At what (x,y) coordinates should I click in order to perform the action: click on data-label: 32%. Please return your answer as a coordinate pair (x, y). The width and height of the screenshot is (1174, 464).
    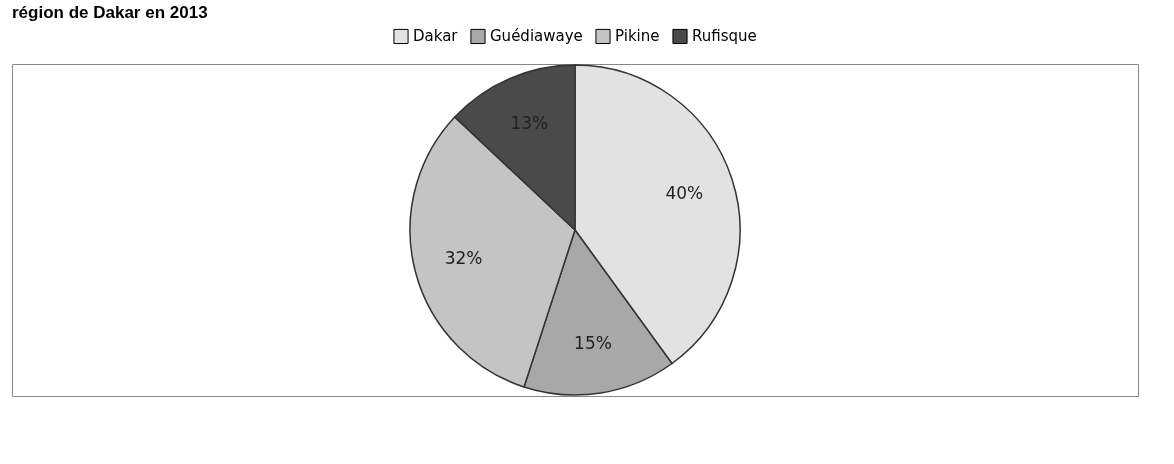
    Looking at the image, I should click on (463, 257).